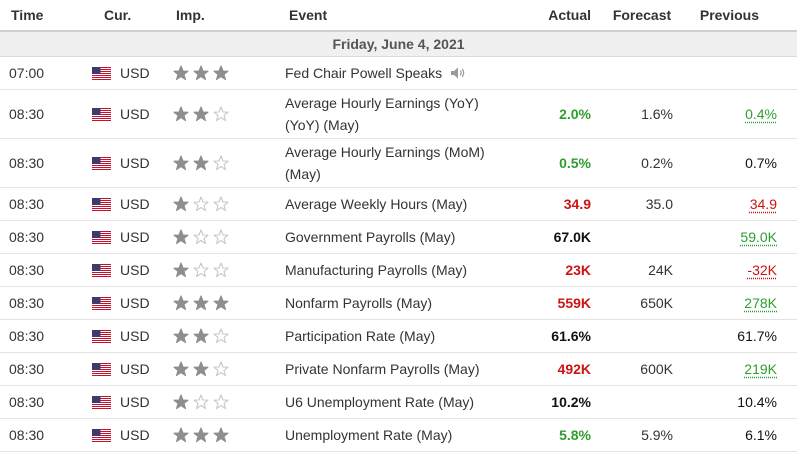 This screenshot has height=452, width=797. Describe the element at coordinates (458, 73) in the screenshot. I see `speaker-icon` at that location.